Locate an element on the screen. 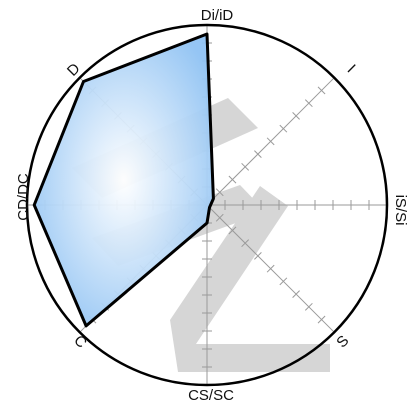 This screenshot has height=410, width=411. axis-label-i: I is located at coordinates (351, 68).